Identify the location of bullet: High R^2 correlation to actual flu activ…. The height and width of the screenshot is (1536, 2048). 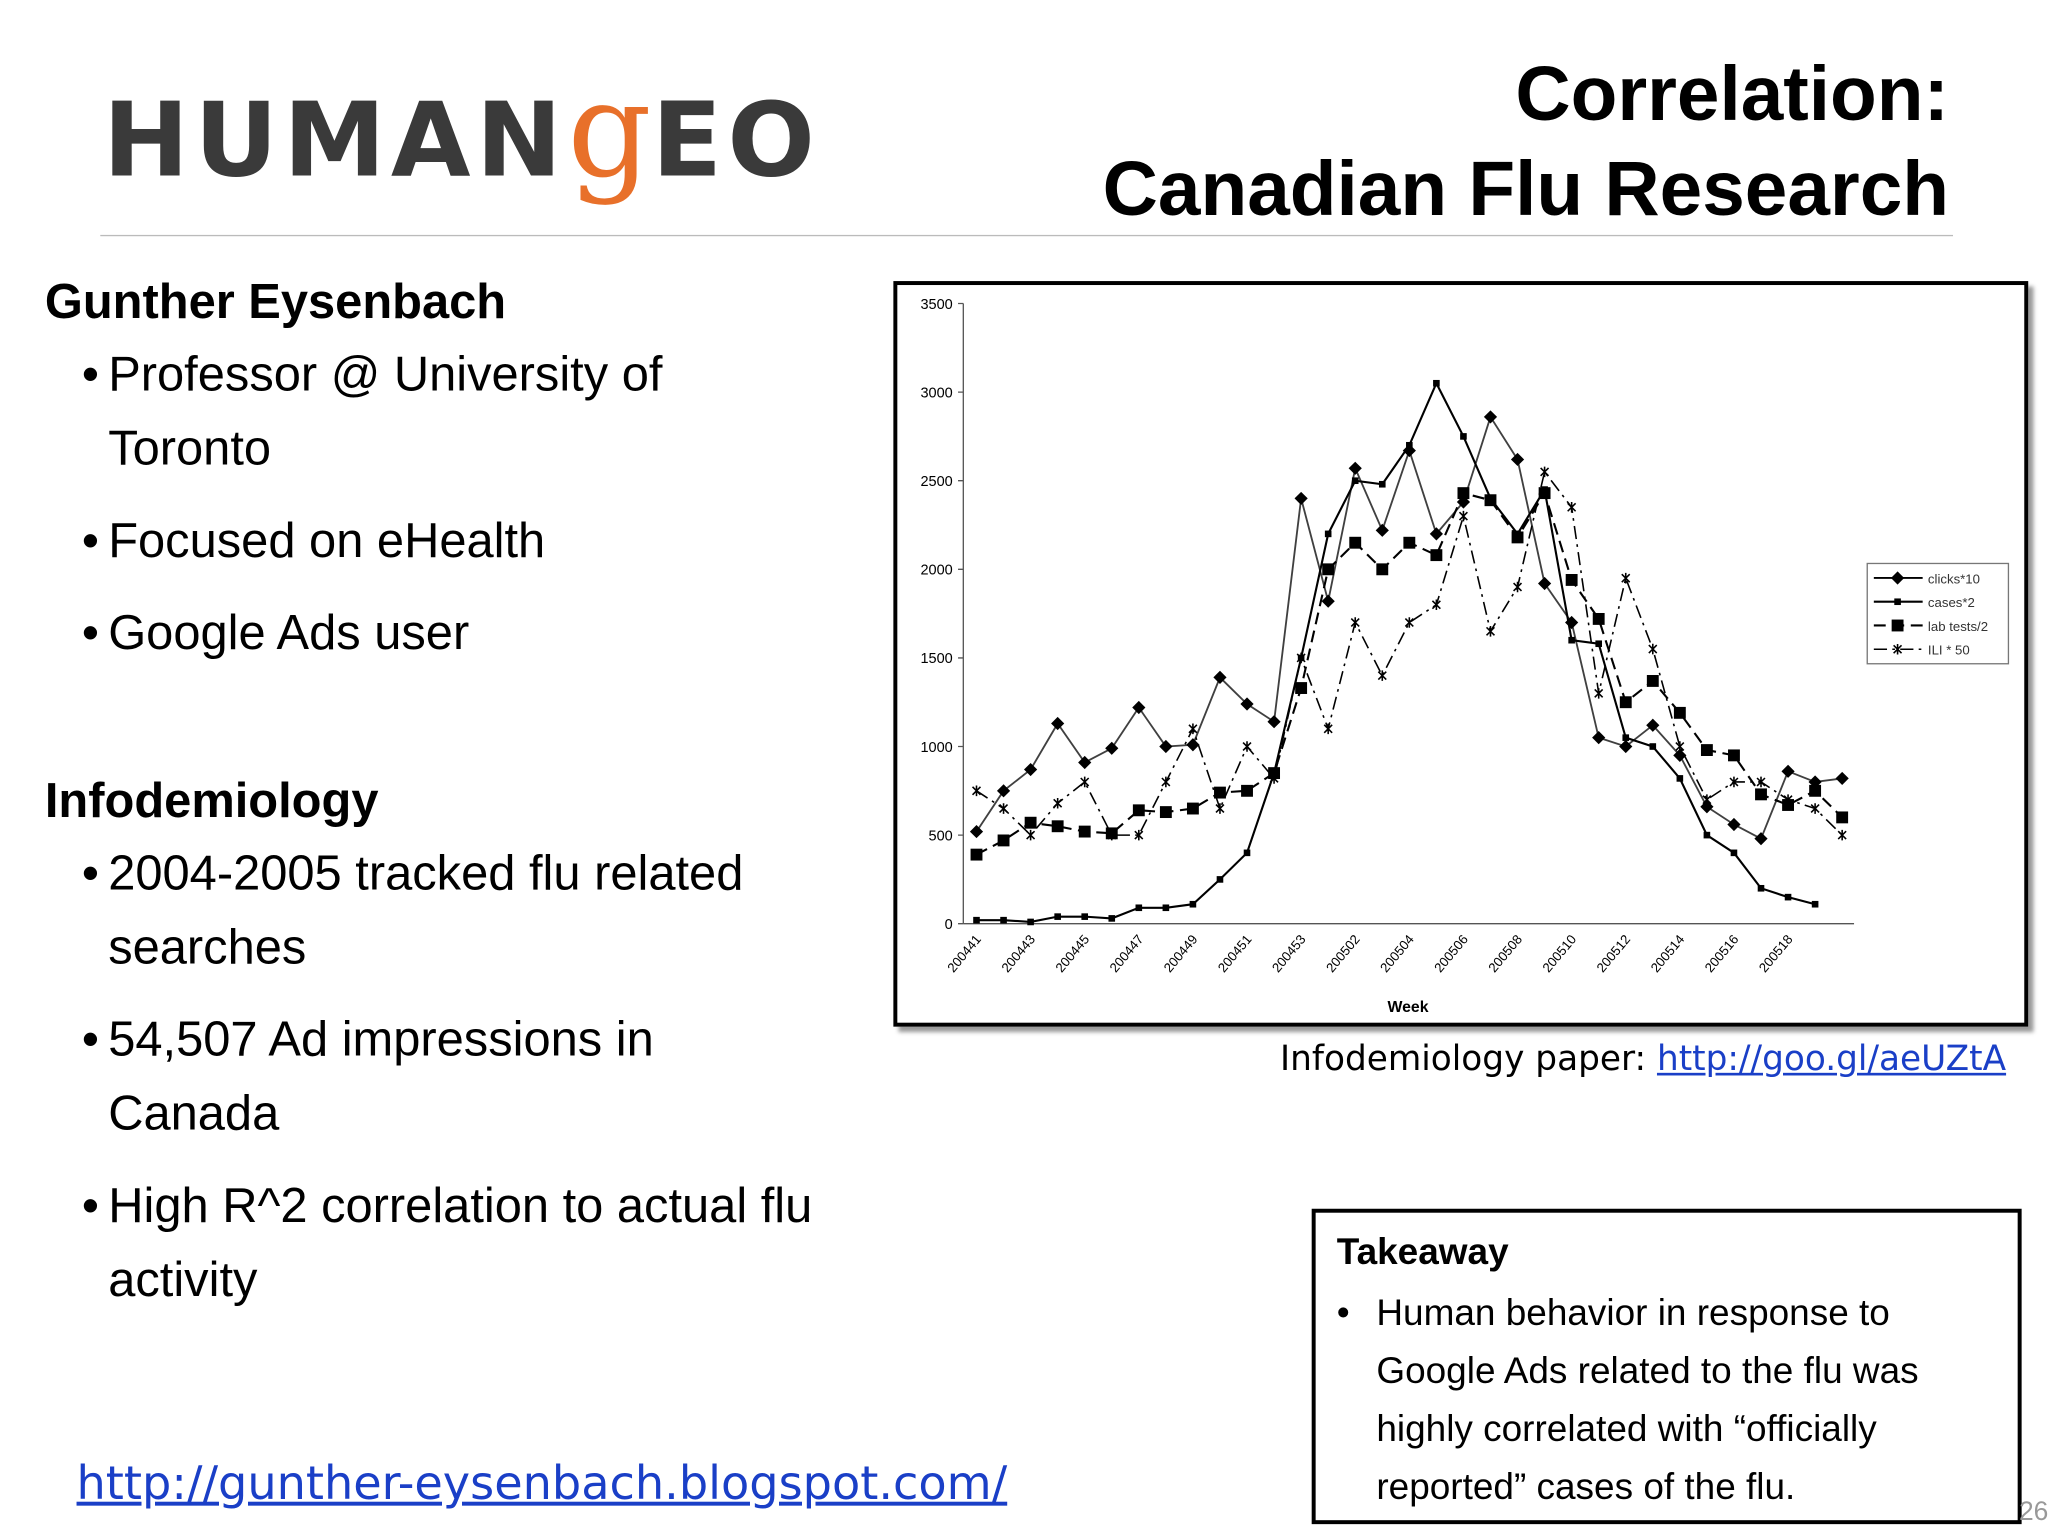
(451, 1243).